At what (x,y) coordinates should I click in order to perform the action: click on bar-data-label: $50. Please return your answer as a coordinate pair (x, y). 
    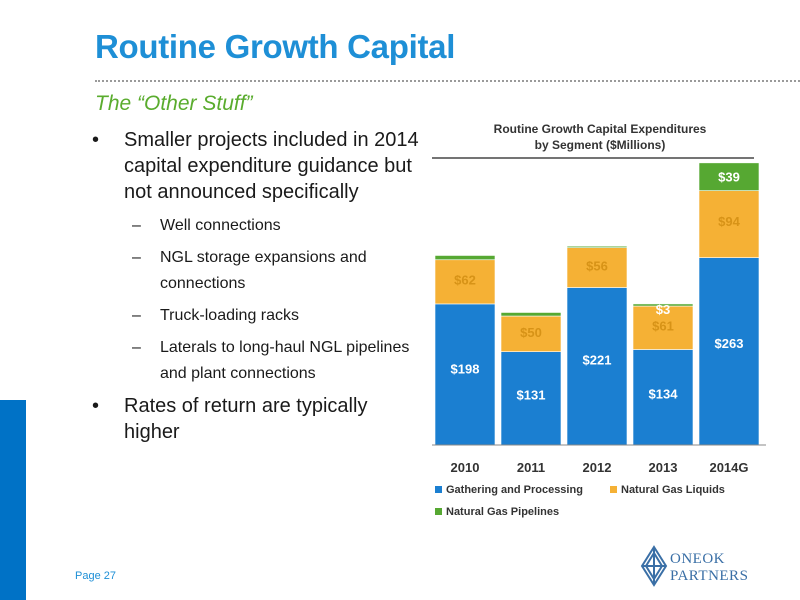
    Looking at the image, I should click on (531, 332).